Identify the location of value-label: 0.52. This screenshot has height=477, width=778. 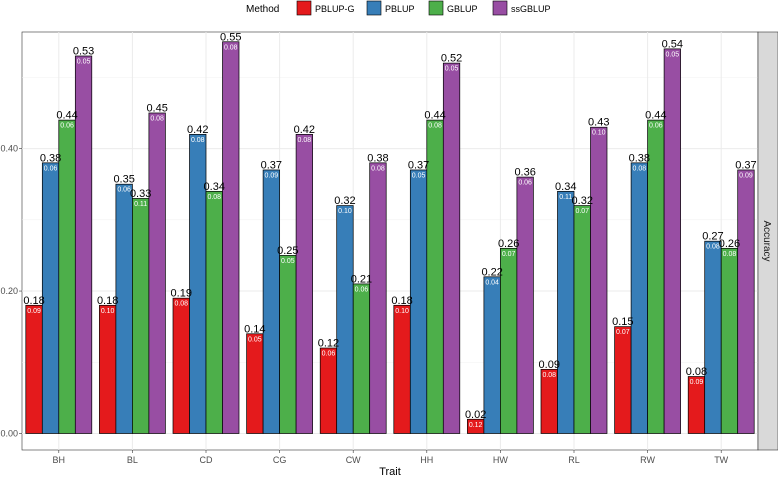
(451, 59).